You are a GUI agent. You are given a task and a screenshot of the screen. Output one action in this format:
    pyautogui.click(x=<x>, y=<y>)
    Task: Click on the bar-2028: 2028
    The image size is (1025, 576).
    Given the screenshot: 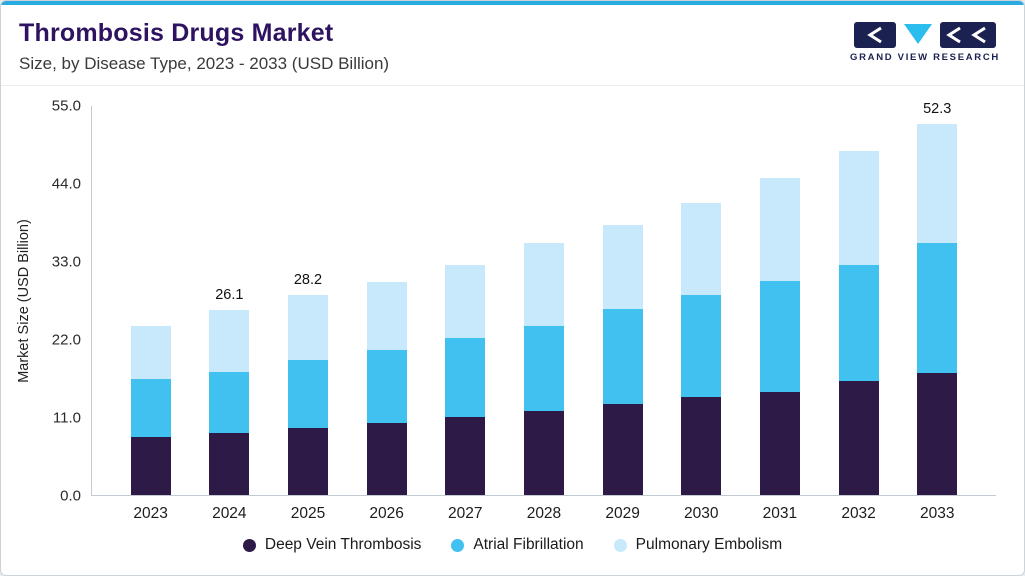 What is the action you would take?
    pyautogui.click(x=543, y=314)
    